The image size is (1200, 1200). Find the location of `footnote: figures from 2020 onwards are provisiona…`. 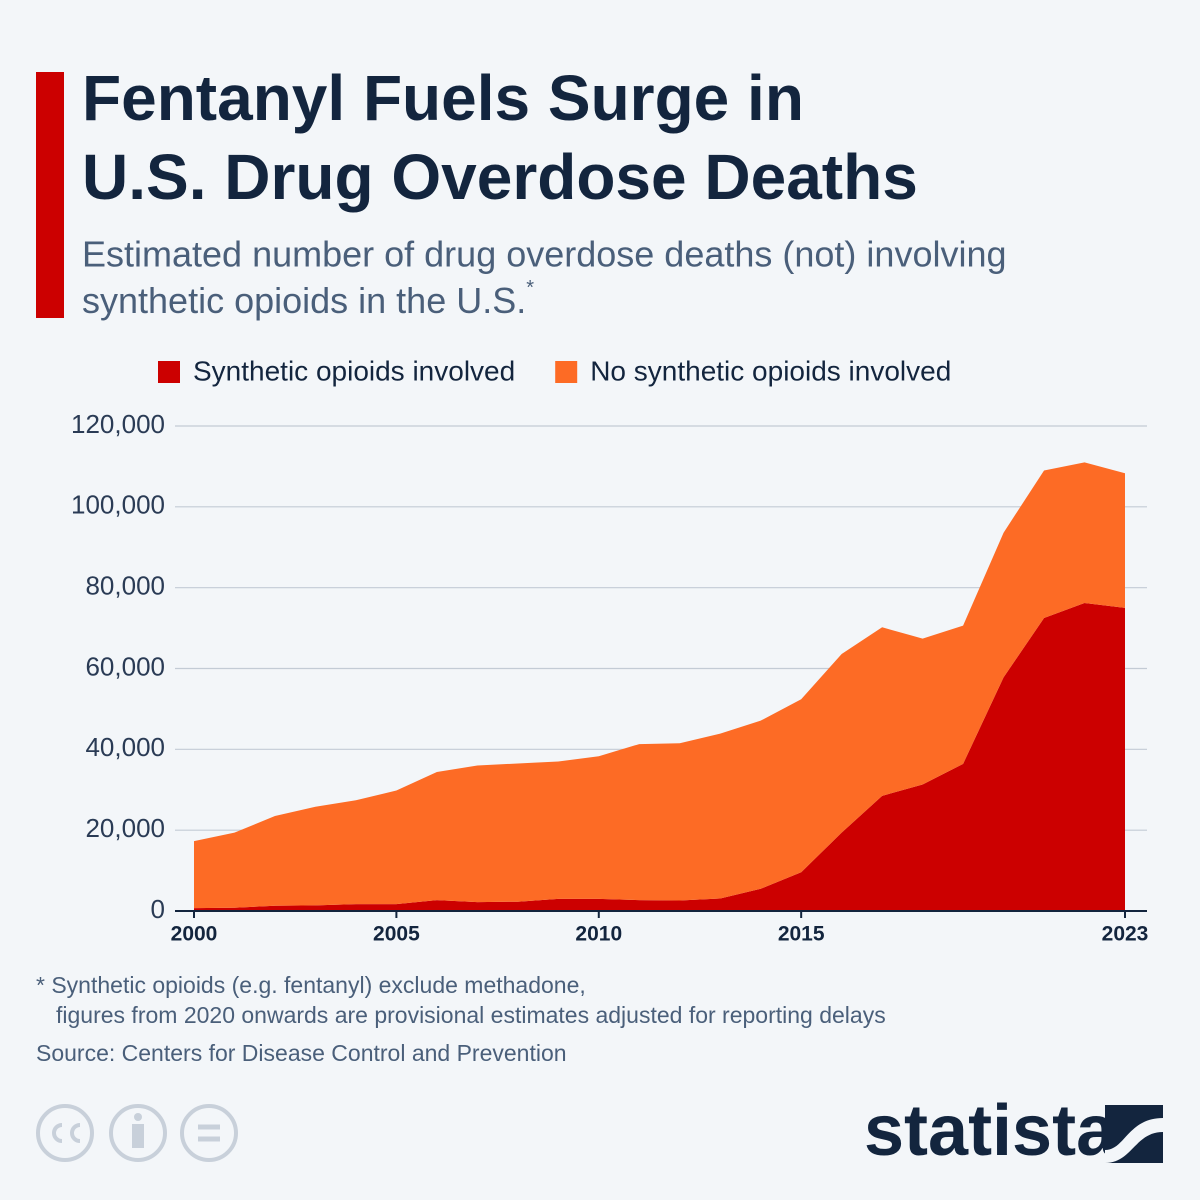

footnote: figures from 2020 onwards are provisiona… is located at coordinates (471, 1015).